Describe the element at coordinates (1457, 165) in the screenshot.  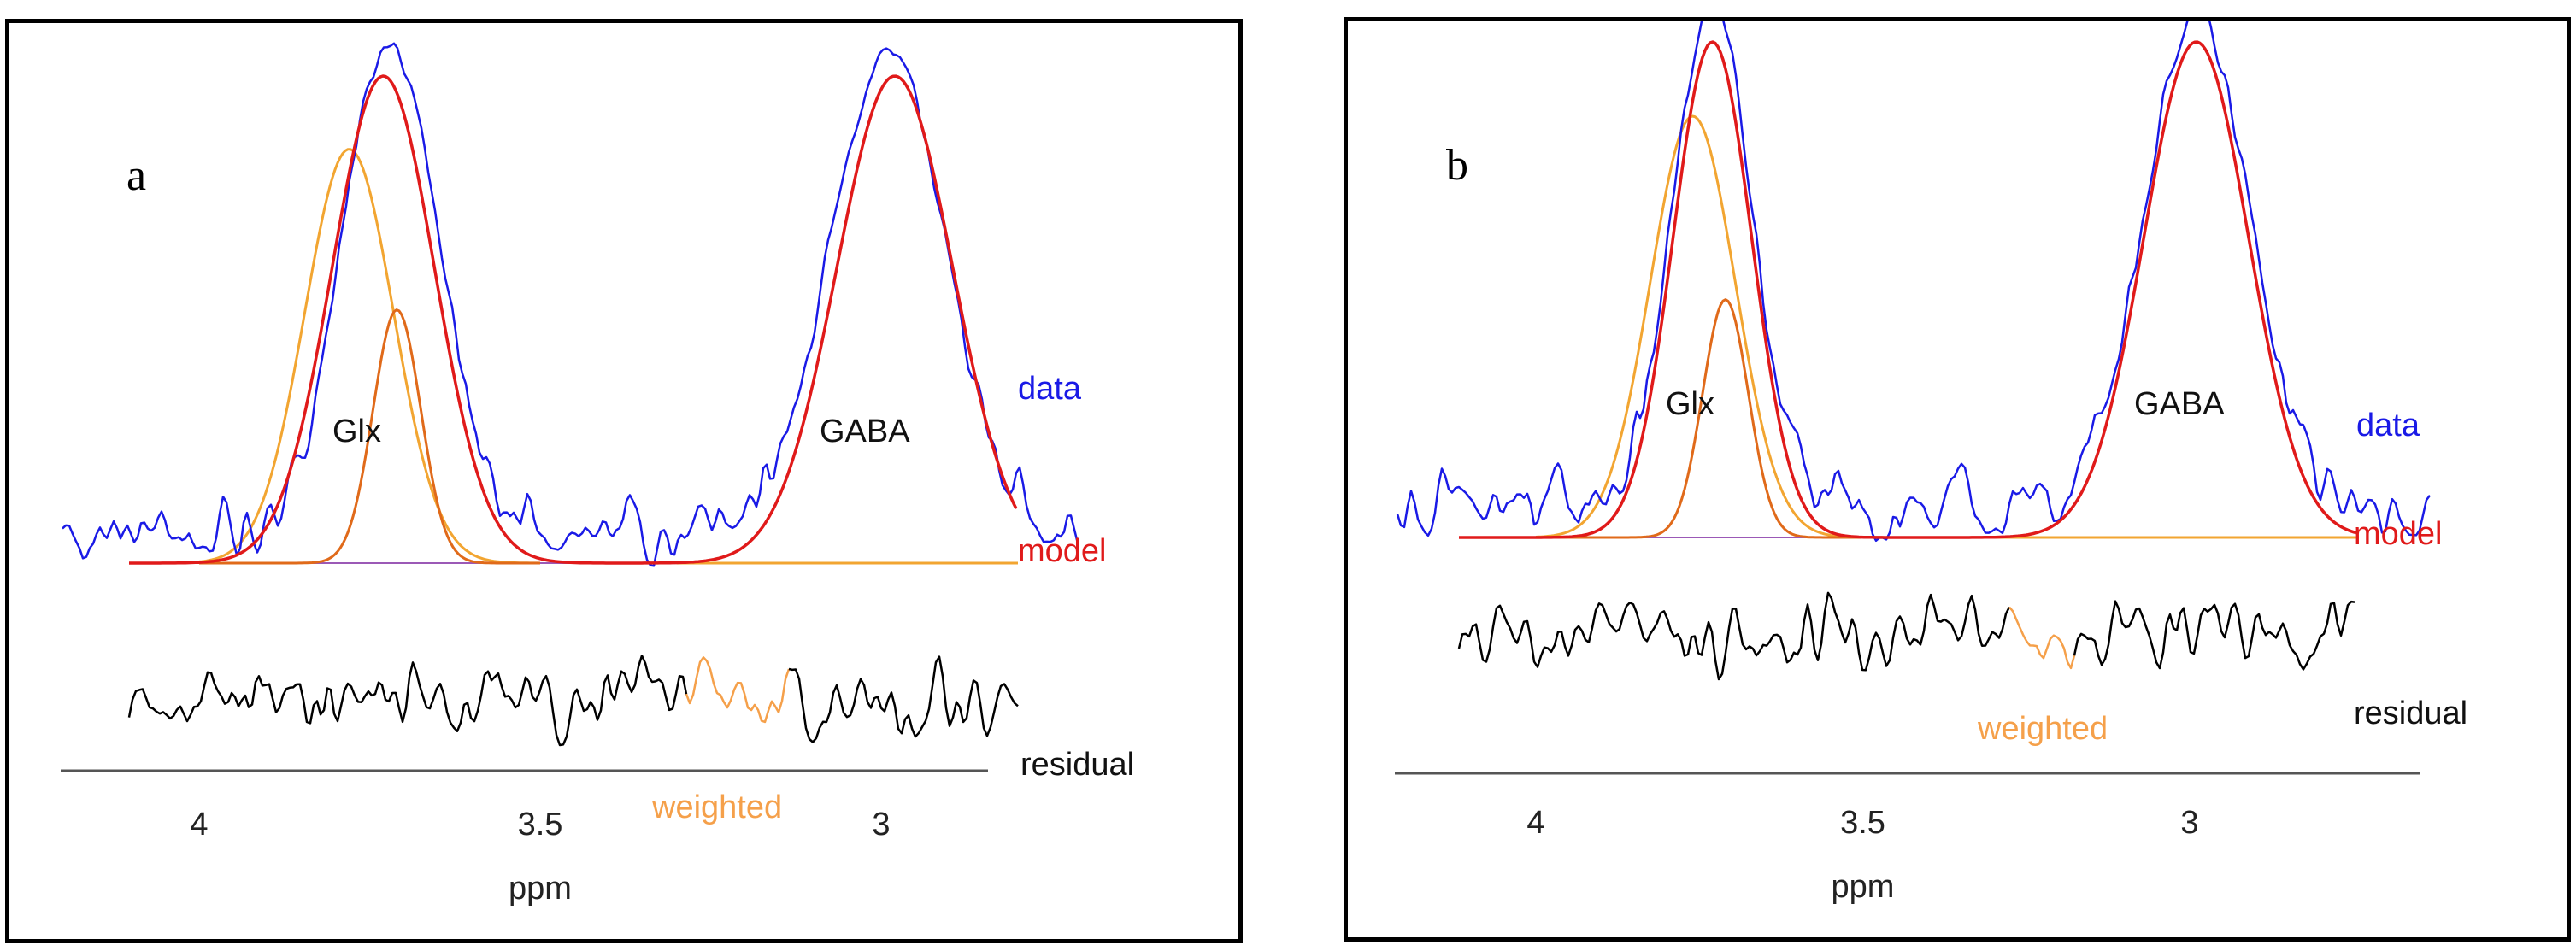
I see `panel-label: b` at that location.